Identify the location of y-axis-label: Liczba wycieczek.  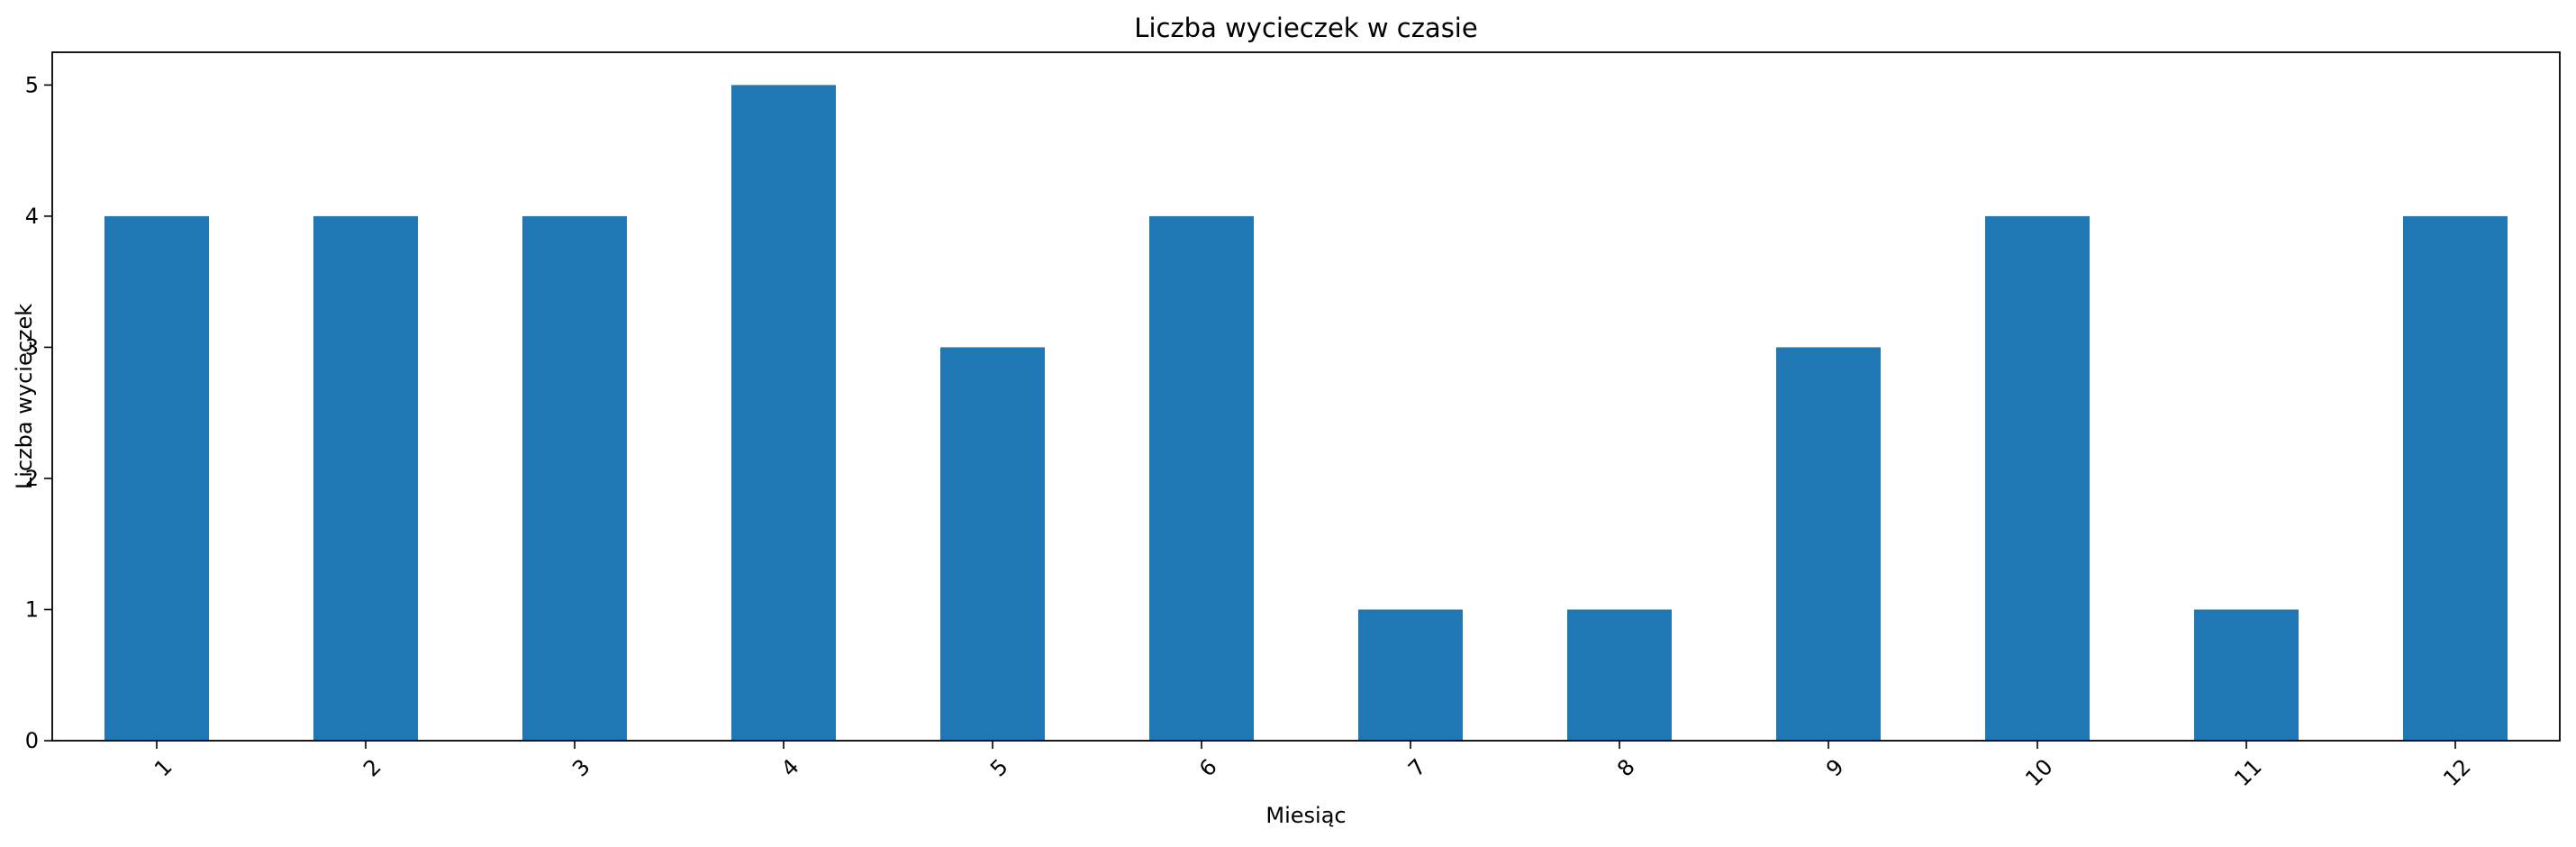
(24, 397).